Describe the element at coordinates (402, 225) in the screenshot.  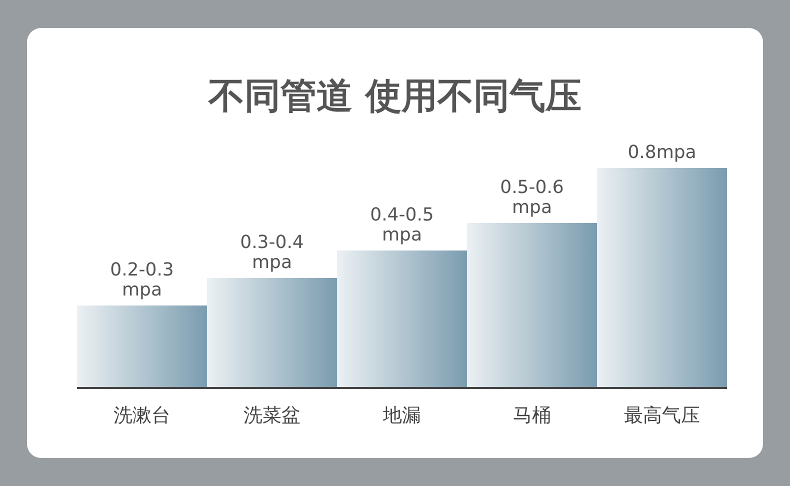
I see `data-label: 0.4-0.5 mpa` at that location.